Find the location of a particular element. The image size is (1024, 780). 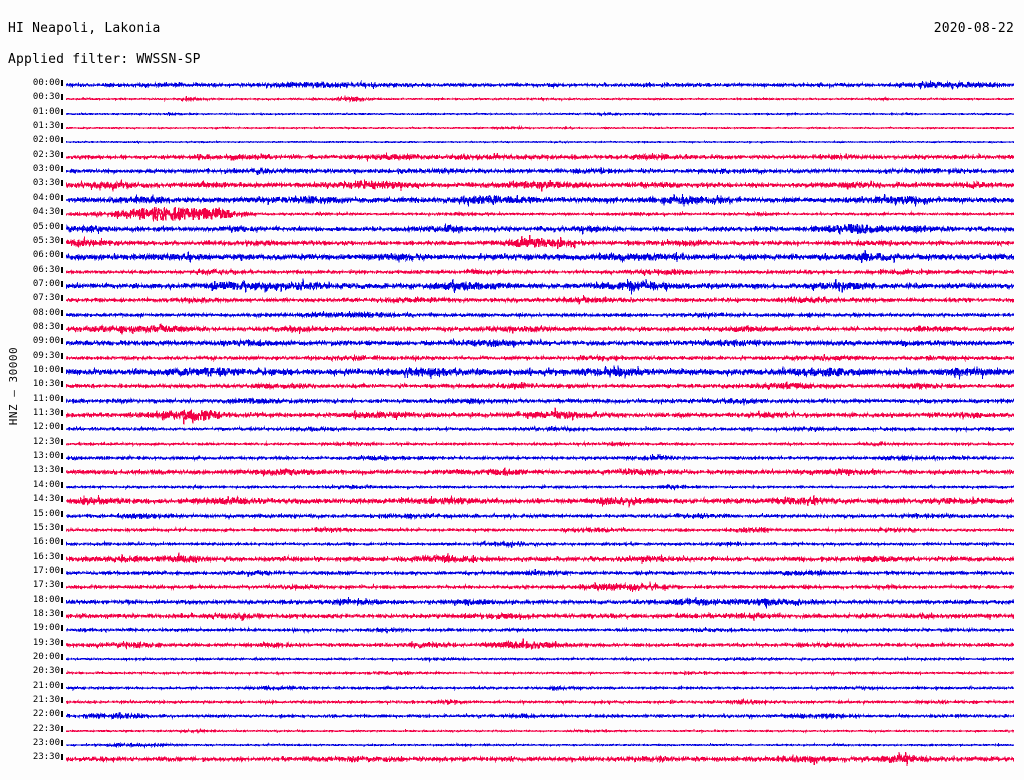

trace-row-time-label: 03:00 is located at coordinates (46, 169).